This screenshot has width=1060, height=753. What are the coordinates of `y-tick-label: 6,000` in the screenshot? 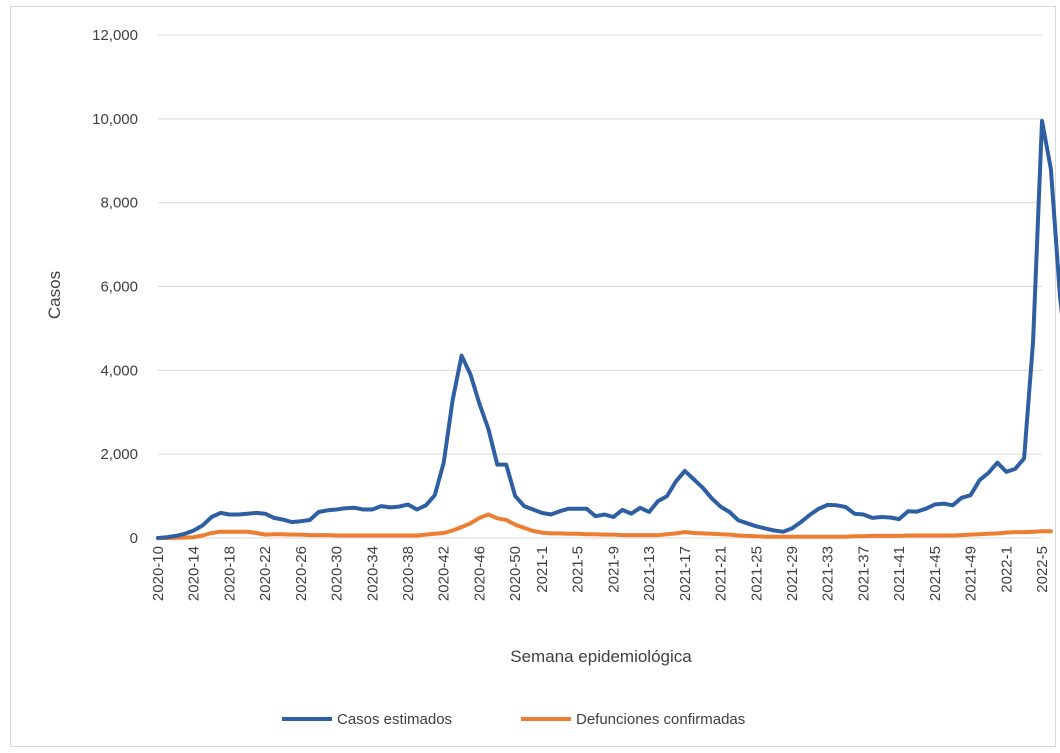 It's located at (119, 287).